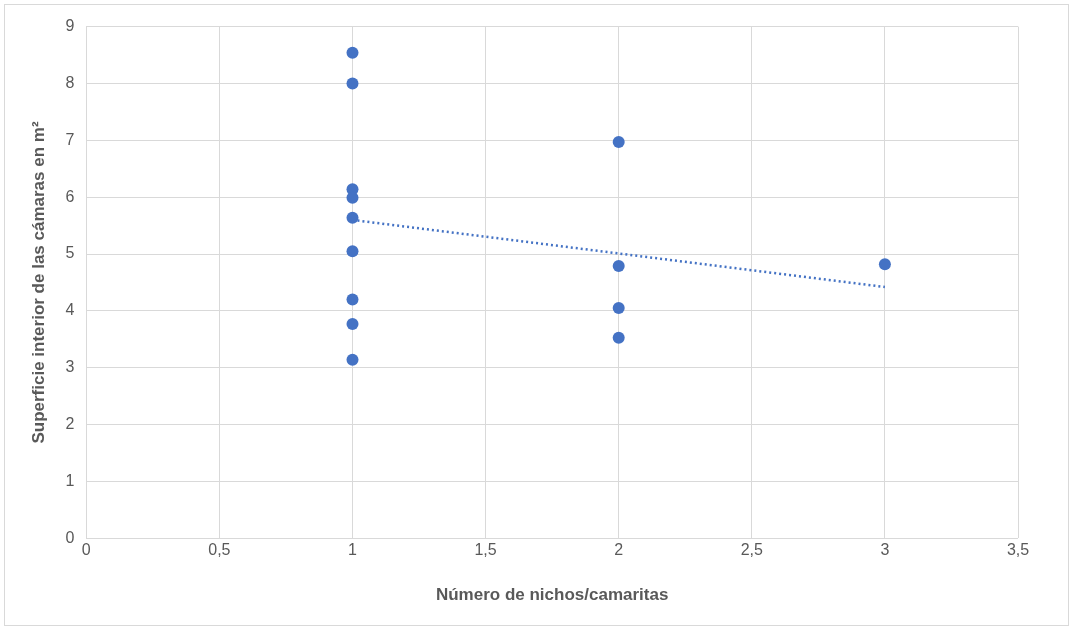  I want to click on y-tick-label: 4, so click(70, 310).